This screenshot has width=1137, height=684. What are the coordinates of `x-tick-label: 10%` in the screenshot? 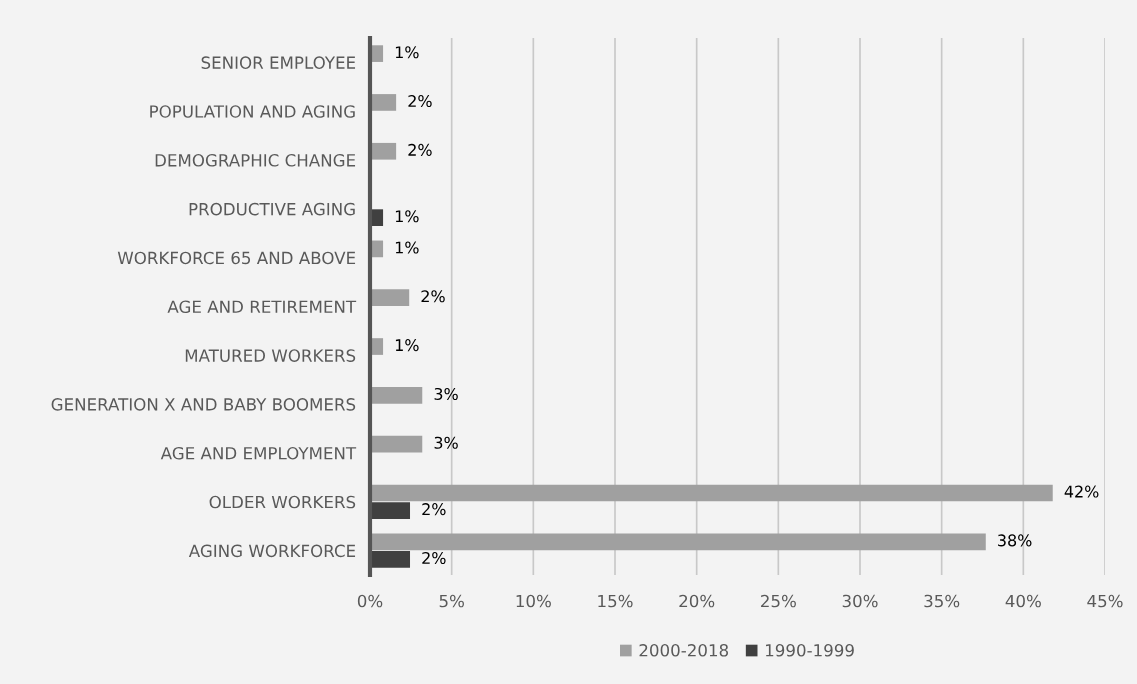 It's located at (533, 601).